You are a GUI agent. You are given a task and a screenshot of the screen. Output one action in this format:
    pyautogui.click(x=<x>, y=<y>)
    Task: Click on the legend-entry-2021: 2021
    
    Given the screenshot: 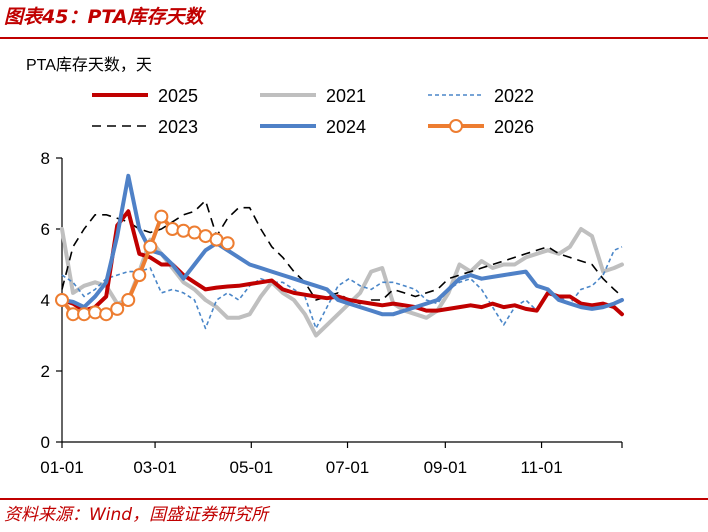 What is the action you would take?
    pyautogui.click(x=313, y=96)
    